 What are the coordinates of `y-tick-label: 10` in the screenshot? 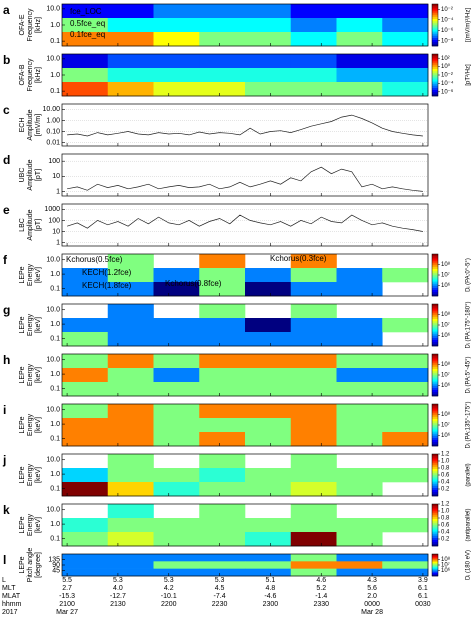 It's located at (56, 176).